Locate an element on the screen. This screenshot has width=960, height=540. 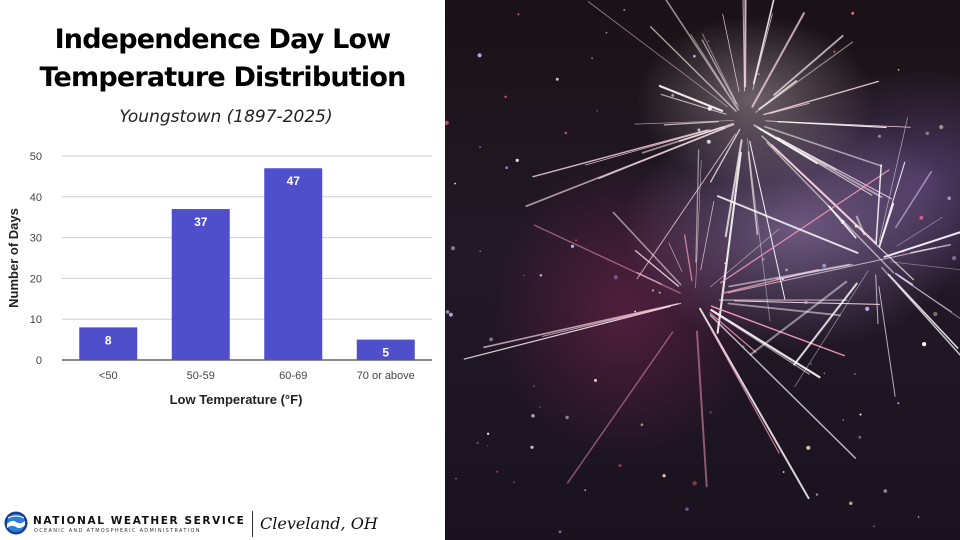
footer-divider is located at coordinates (252, 524).